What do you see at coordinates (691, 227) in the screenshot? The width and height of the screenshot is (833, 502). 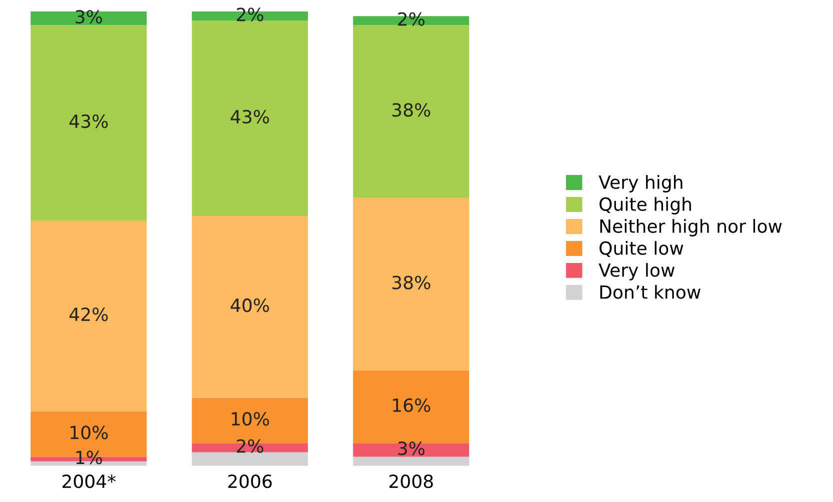 I see `legend-label: Neither high nor low` at bounding box center [691, 227].